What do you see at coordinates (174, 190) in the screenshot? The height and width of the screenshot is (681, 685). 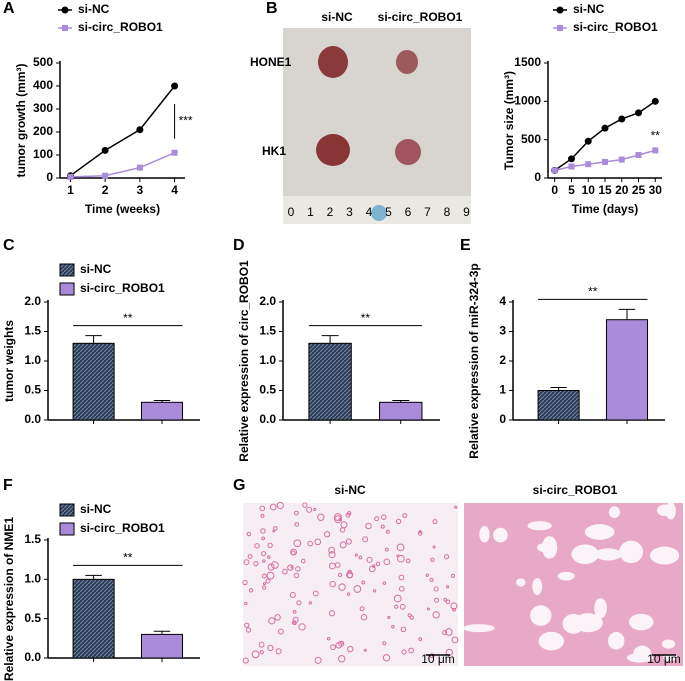 I see `x-tick-label: 4` at bounding box center [174, 190].